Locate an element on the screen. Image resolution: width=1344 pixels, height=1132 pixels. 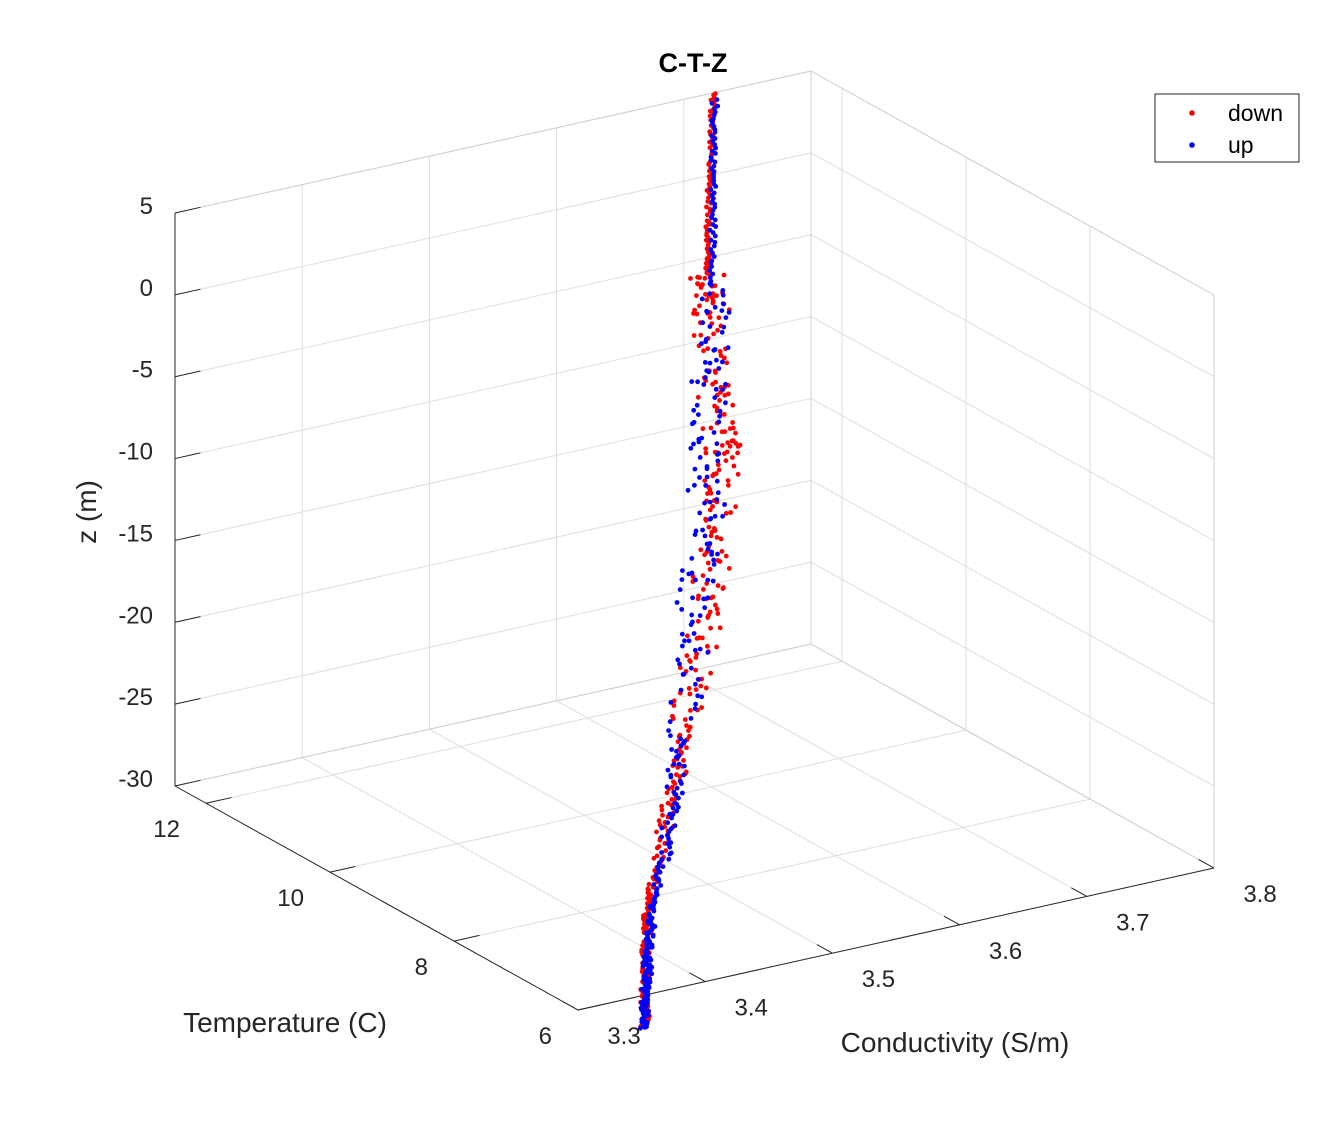
z-tick-label: -10 is located at coordinates (135, 452).